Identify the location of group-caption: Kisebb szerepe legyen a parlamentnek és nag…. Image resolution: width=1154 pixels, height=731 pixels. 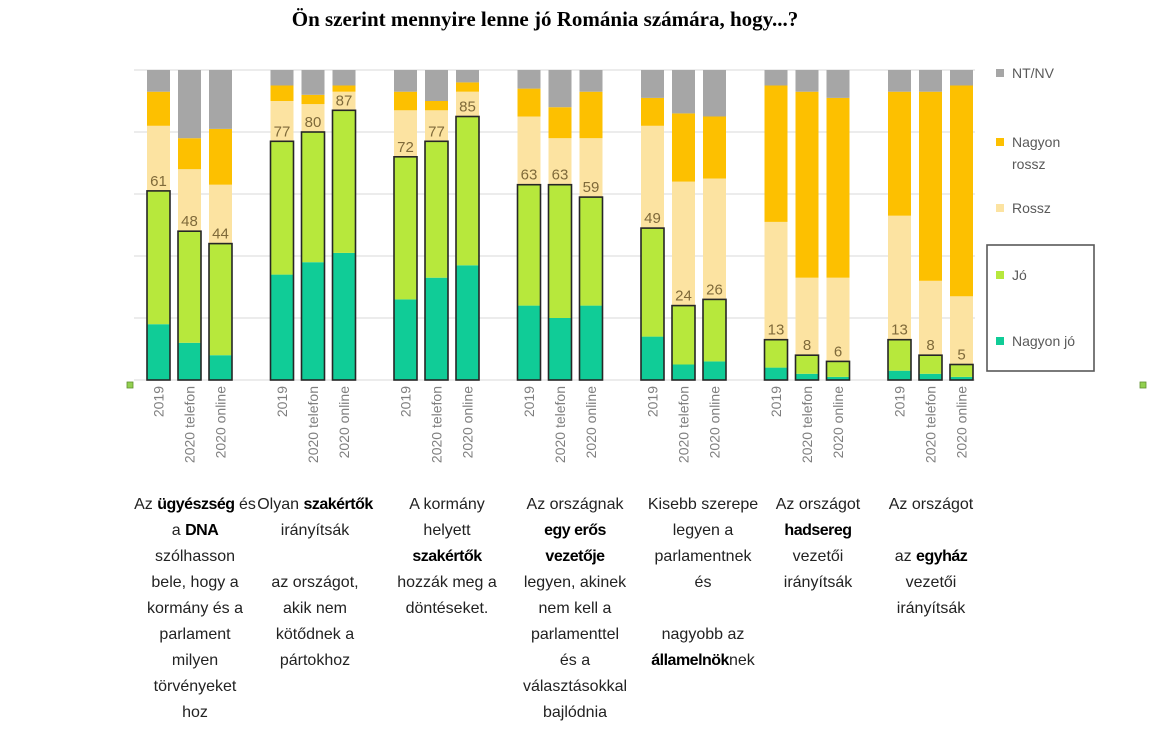
(703, 582).